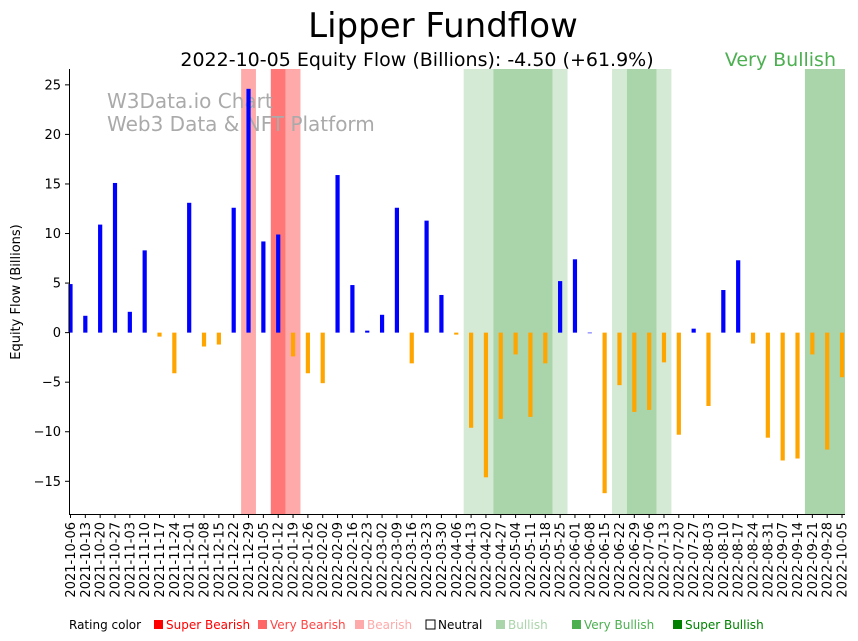  What do you see at coordinates (353, 560) in the screenshot?
I see `x-tick-label: 2022-02-16` at bounding box center [353, 560].